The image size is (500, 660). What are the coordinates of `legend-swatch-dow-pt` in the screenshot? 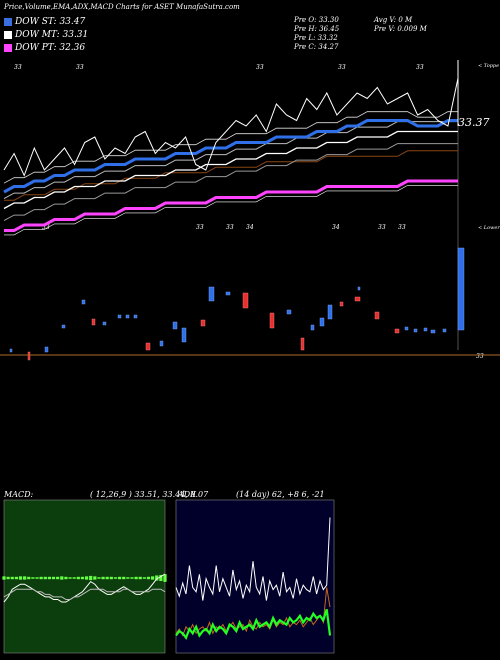 It's located at (8, 48).